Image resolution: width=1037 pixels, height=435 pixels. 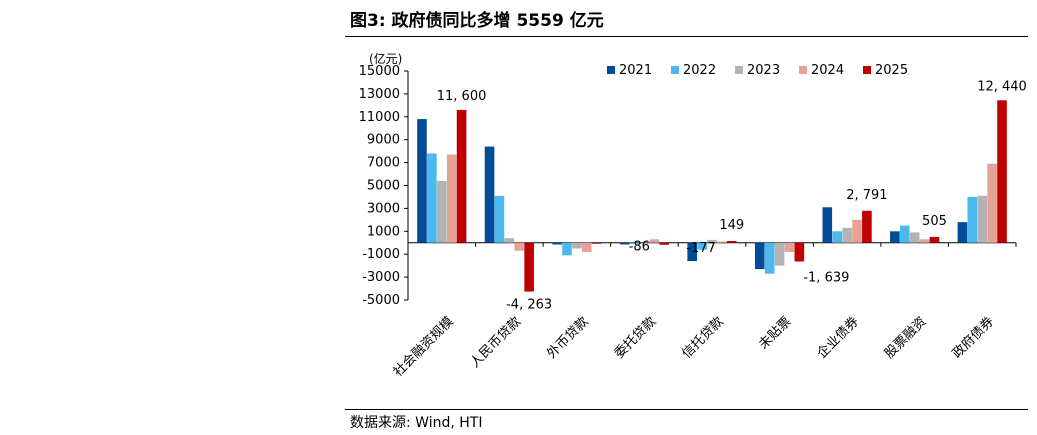 I want to click on legend-label-2024: 2024, so click(x=827, y=70).